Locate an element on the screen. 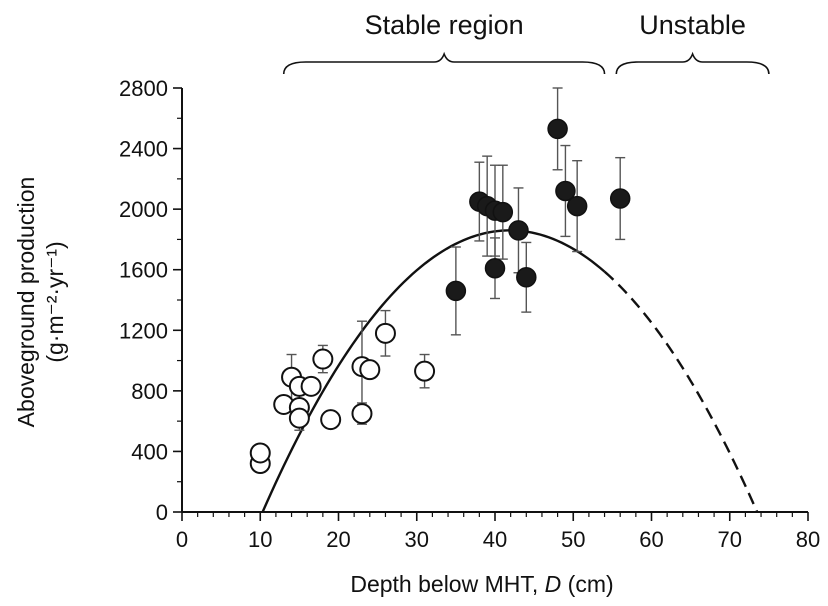 Image resolution: width=828 pixels, height=606 pixels. y-axis-title: Aboveground production is located at coordinates (26, 302).